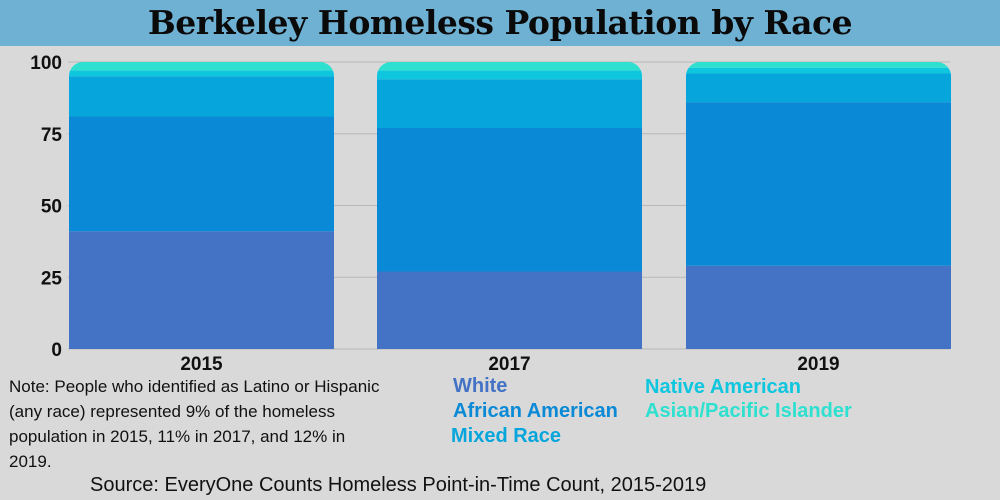 Image resolution: width=1000 pixels, height=500 pixels. Describe the element at coordinates (52, 278) in the screenshot. I see `y-tick-label: 25` at that location.